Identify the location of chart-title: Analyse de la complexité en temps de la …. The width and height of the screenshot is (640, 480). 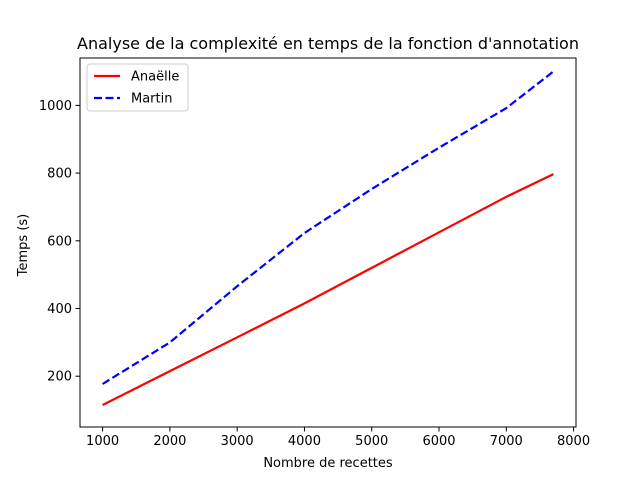
(328, 43).